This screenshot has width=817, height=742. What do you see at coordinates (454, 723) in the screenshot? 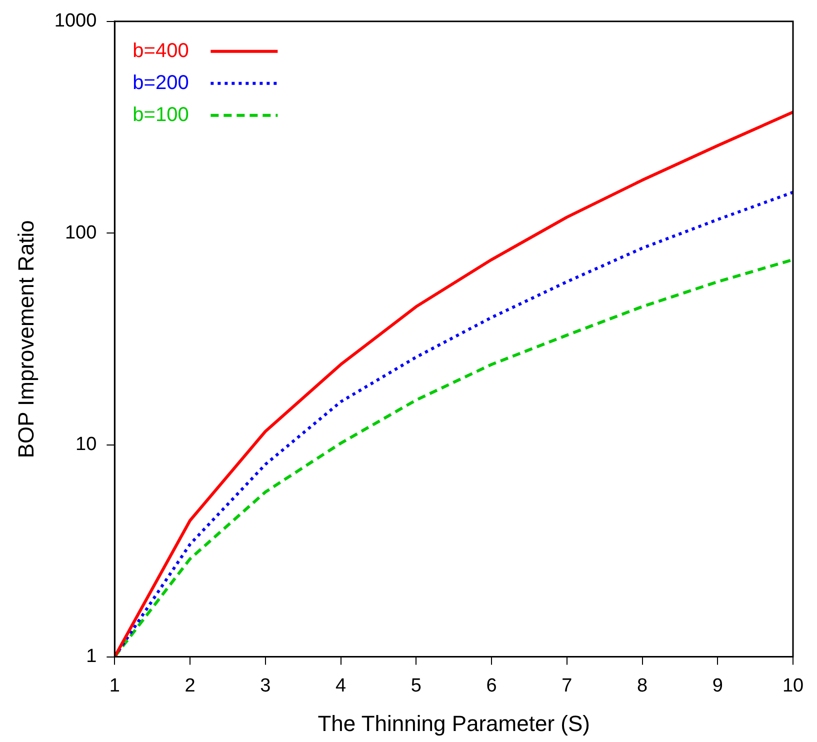
I see `x-axis-title: The Thinning Parameter (S)` at bounding box center [454, 723].